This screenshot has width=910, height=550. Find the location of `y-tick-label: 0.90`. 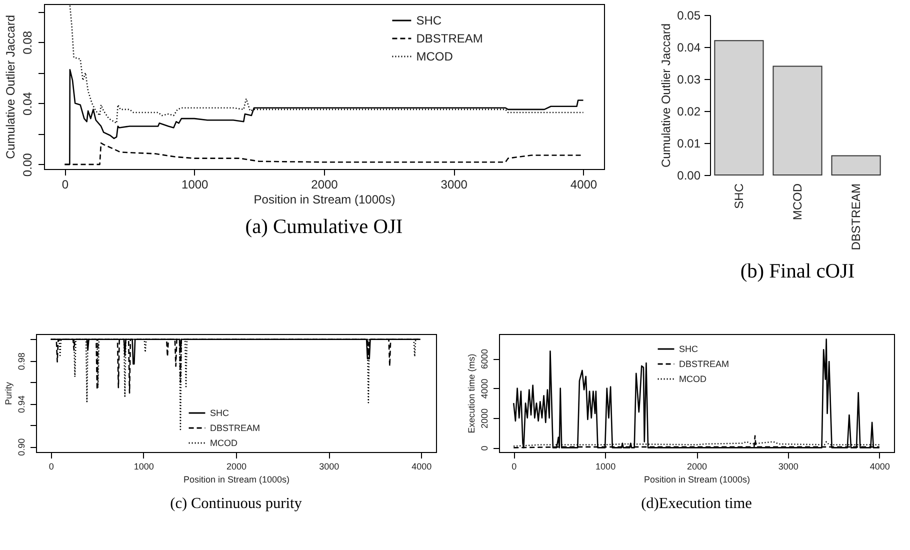

y-tick-label: 0.90 is located at coordinates (21, 447).